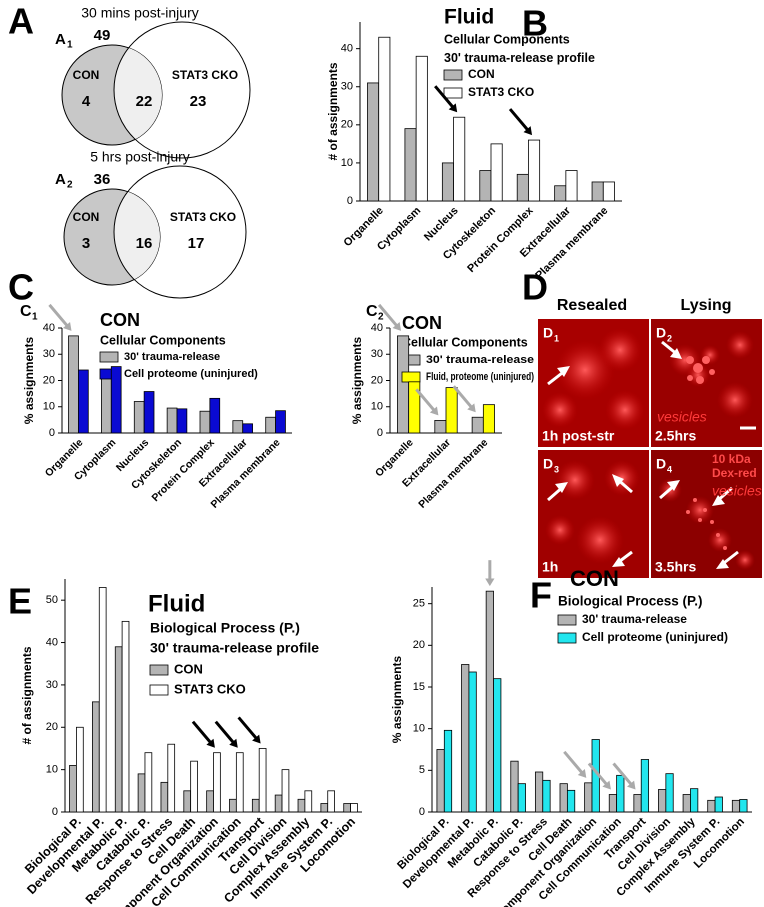  What do you see at coordinates (519, 58) in the screenshot?
I see `chart-subtitle: 30' trauma-release profile` at bounding box center [519, 58].